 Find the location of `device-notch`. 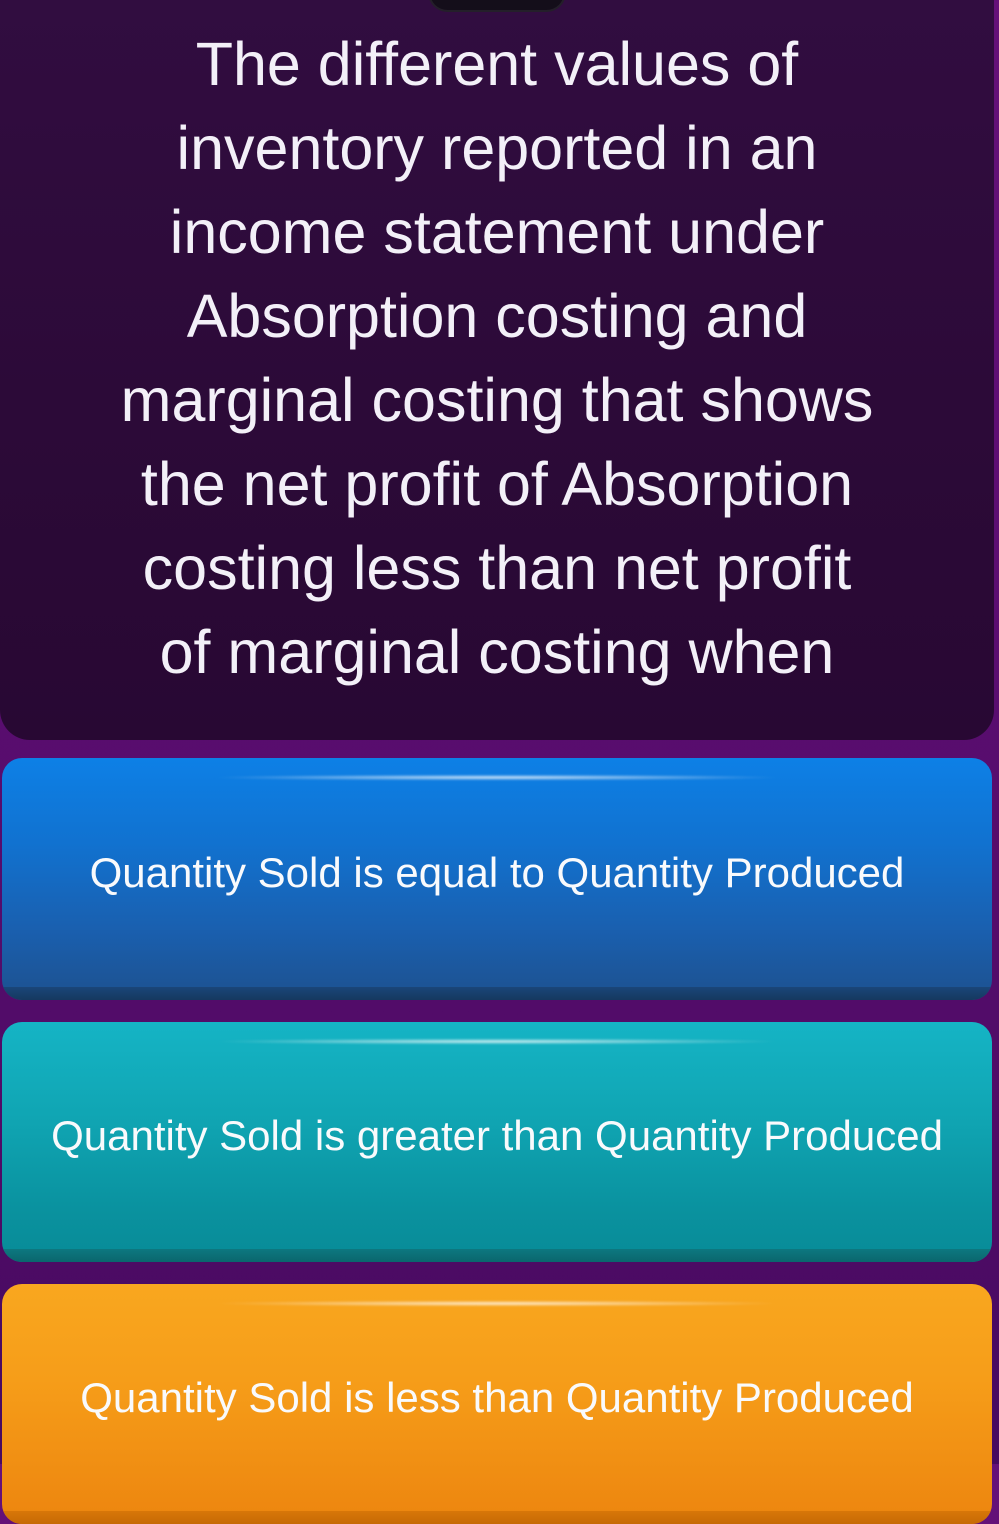

device-notch is located at coordinates (497, 6).